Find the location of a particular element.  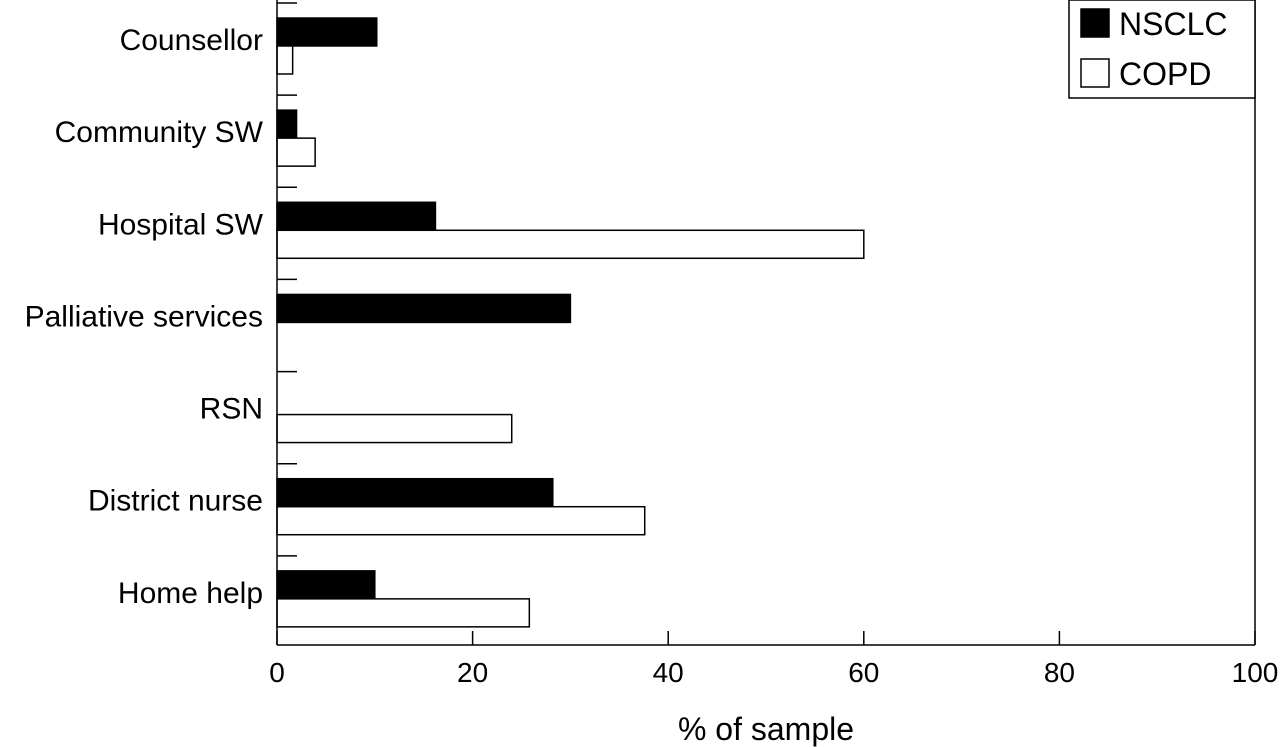

bar-copd-hospital-sw is located at coordinates (570, 244).